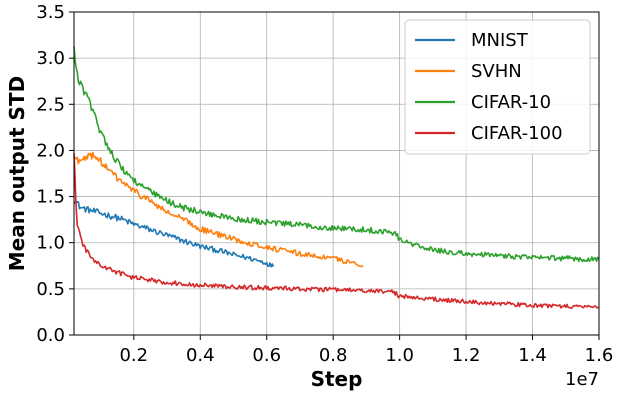 The height and width of the screenshot is (396, 617). What do you see at coordinates (599, 355) in the screenshot?
I see `x-tick-label: 1.6` at bounding box center [599, 355].